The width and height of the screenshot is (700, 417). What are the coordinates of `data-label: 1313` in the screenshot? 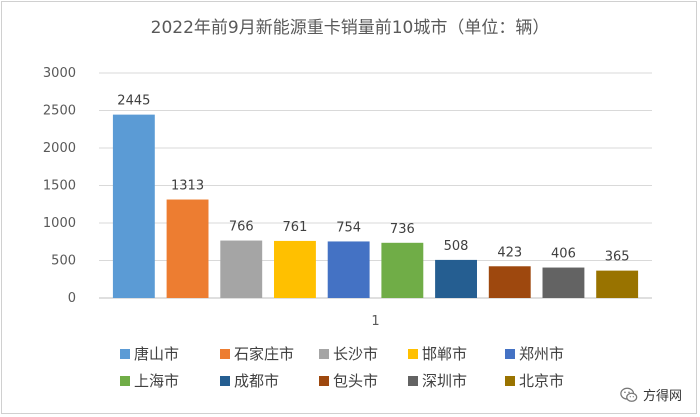 It's located at (187, 186).